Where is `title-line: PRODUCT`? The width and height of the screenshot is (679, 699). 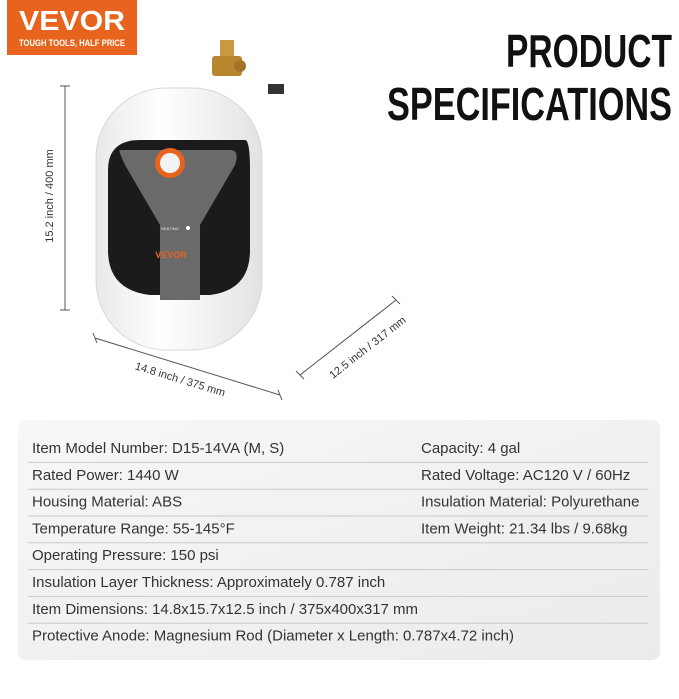
title-line: PRODUCT is located at coordinates (589, 51).